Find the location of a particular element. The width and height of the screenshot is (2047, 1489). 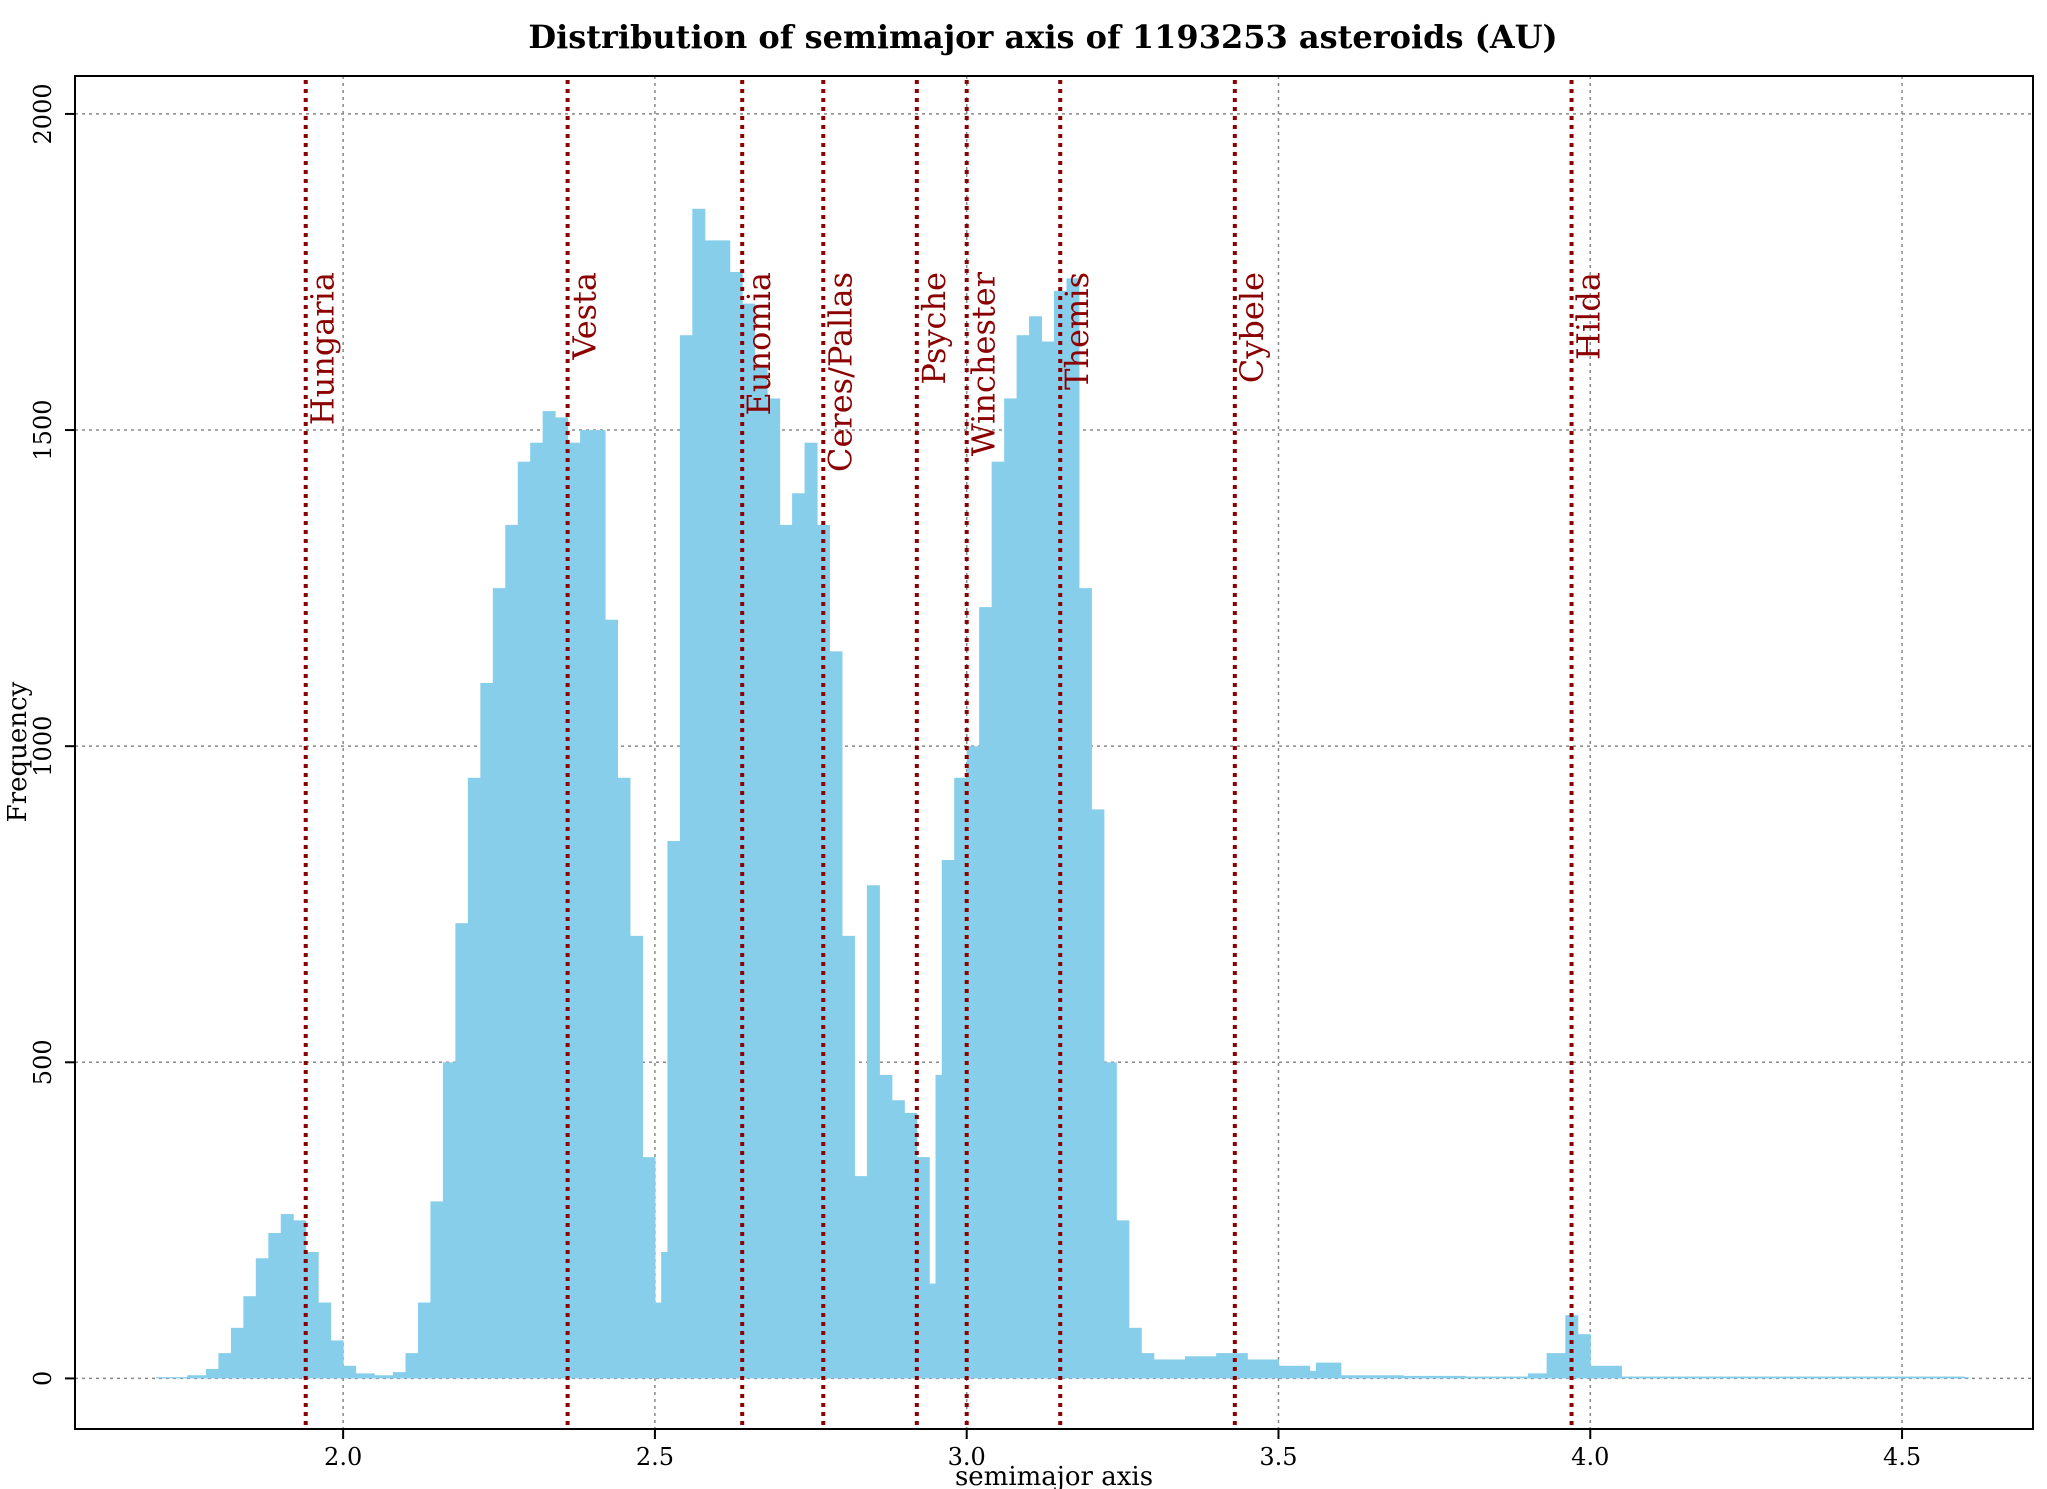

family-label: Vesta is located at coordinates (585, 316).